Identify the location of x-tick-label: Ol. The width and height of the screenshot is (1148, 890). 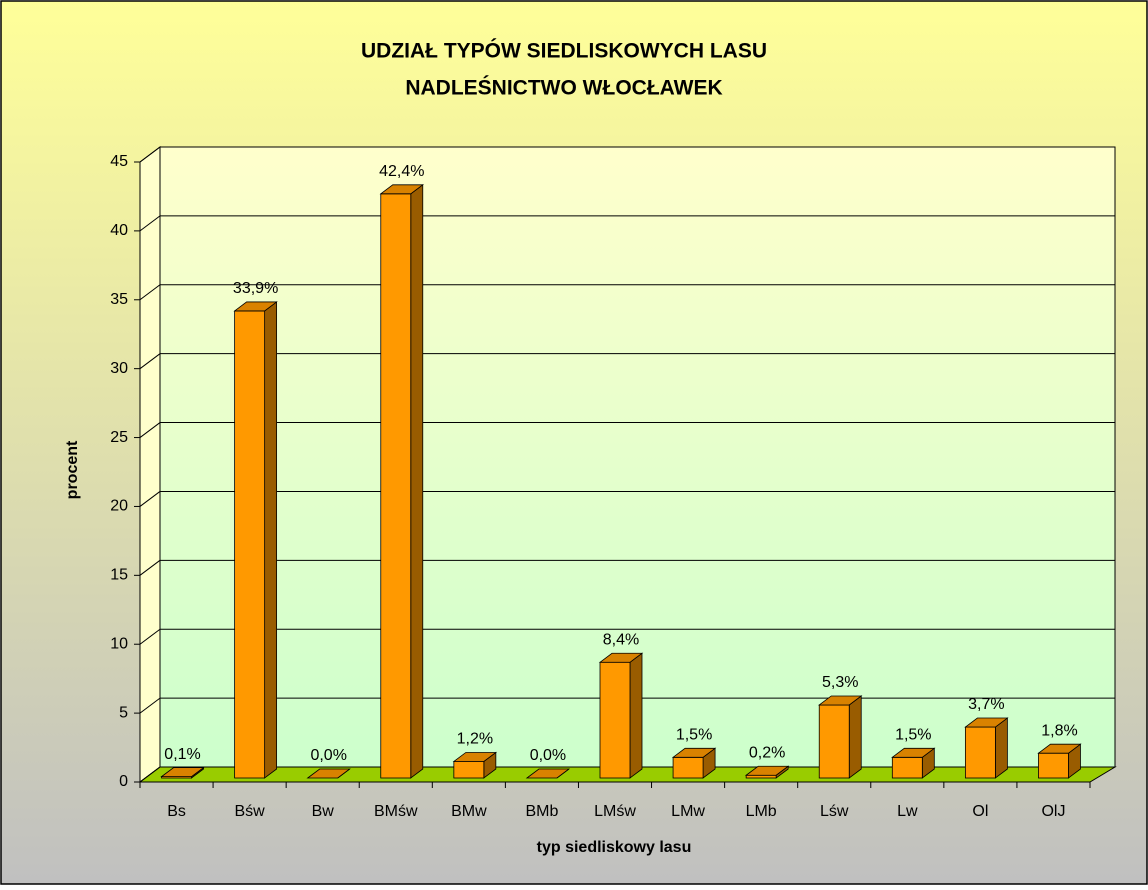
(980, 811).